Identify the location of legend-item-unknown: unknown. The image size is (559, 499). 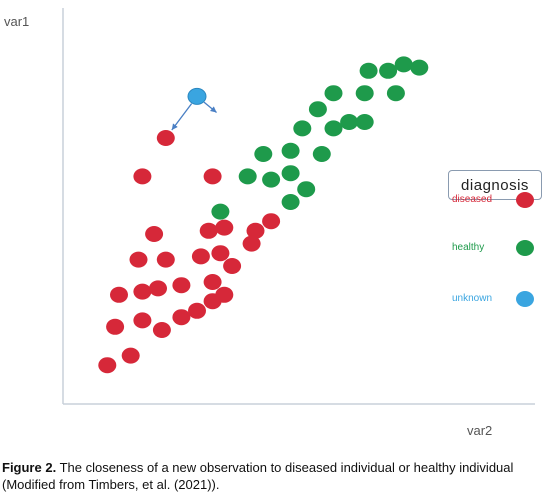
(497, 301).